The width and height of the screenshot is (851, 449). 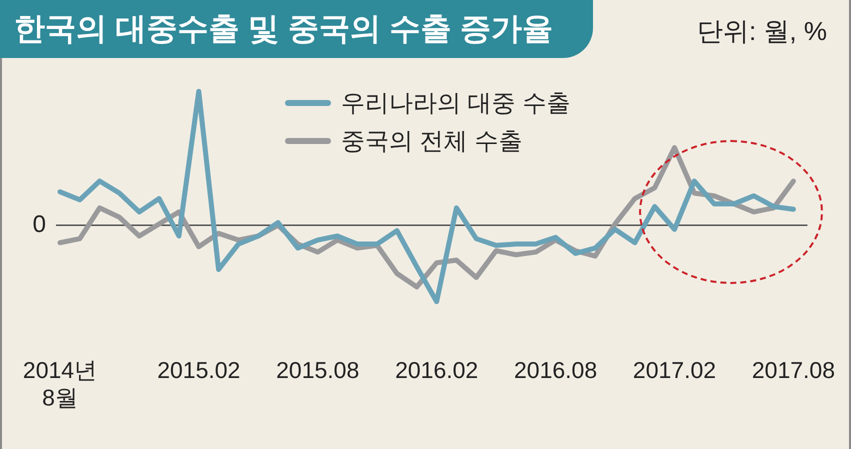 I want to click on ref-line-label: 0, so click(x=39, y=224).